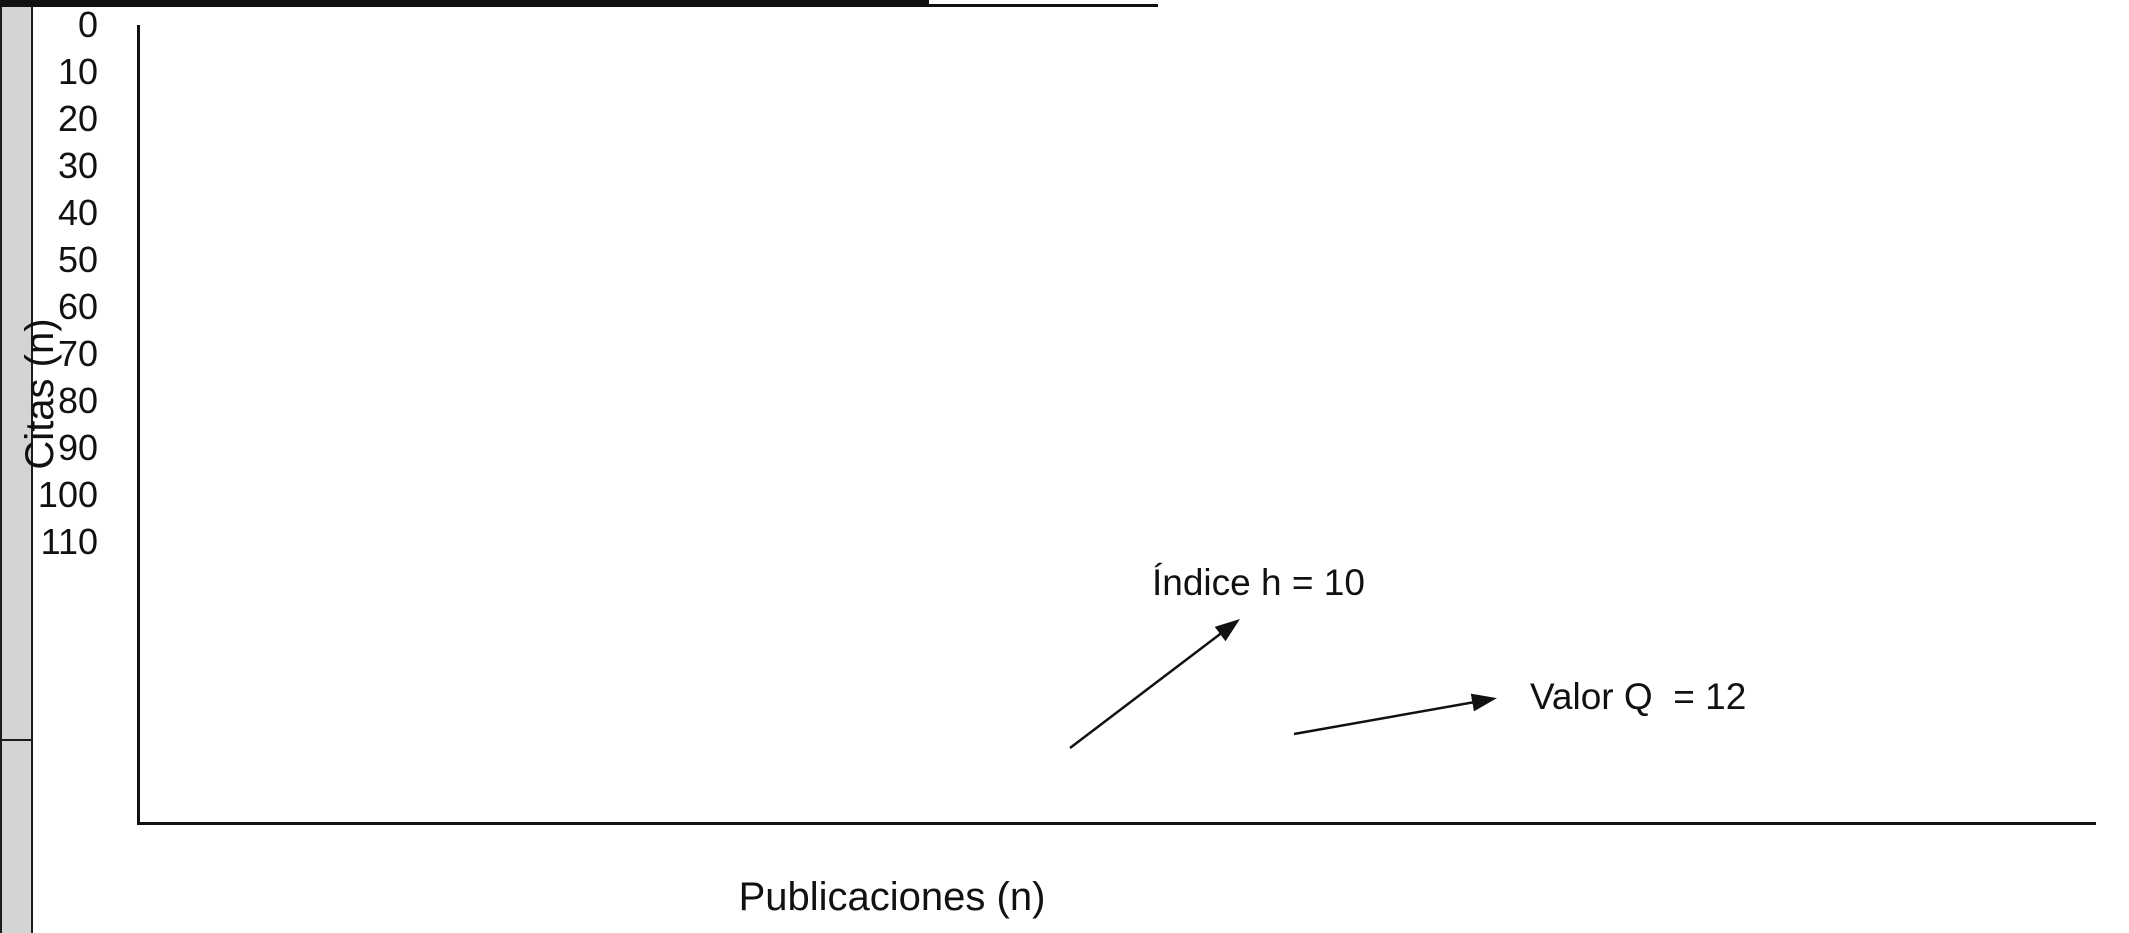 This screenshot has height=933, width=2129. I want to click on y-tick-label: 60, so click(77, 306).